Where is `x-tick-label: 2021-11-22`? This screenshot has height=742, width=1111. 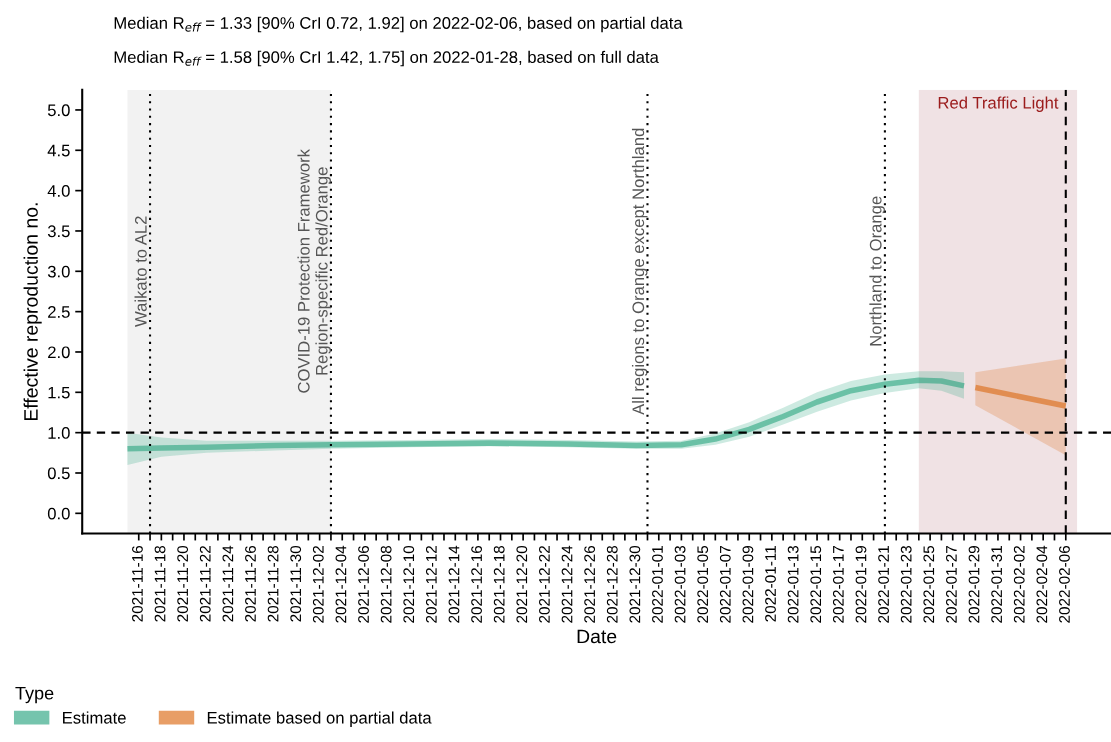
x-tick-label: 2021-11-22 is located at coordinates (205, 584).